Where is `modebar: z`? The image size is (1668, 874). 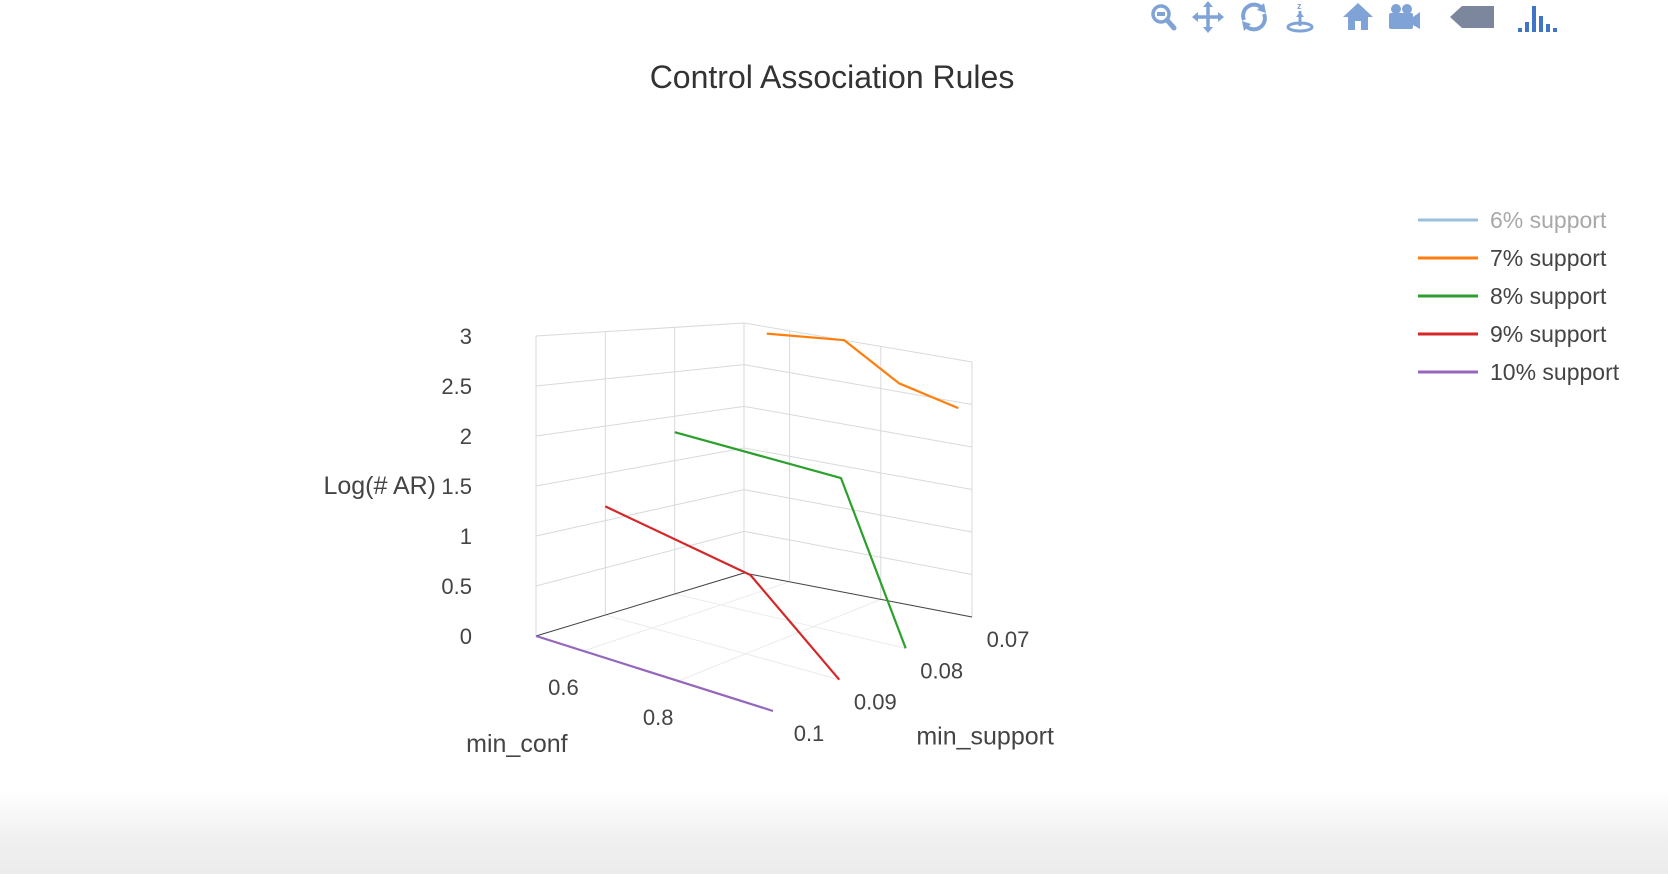 modebar: z is located at coordinates (1409, 18).